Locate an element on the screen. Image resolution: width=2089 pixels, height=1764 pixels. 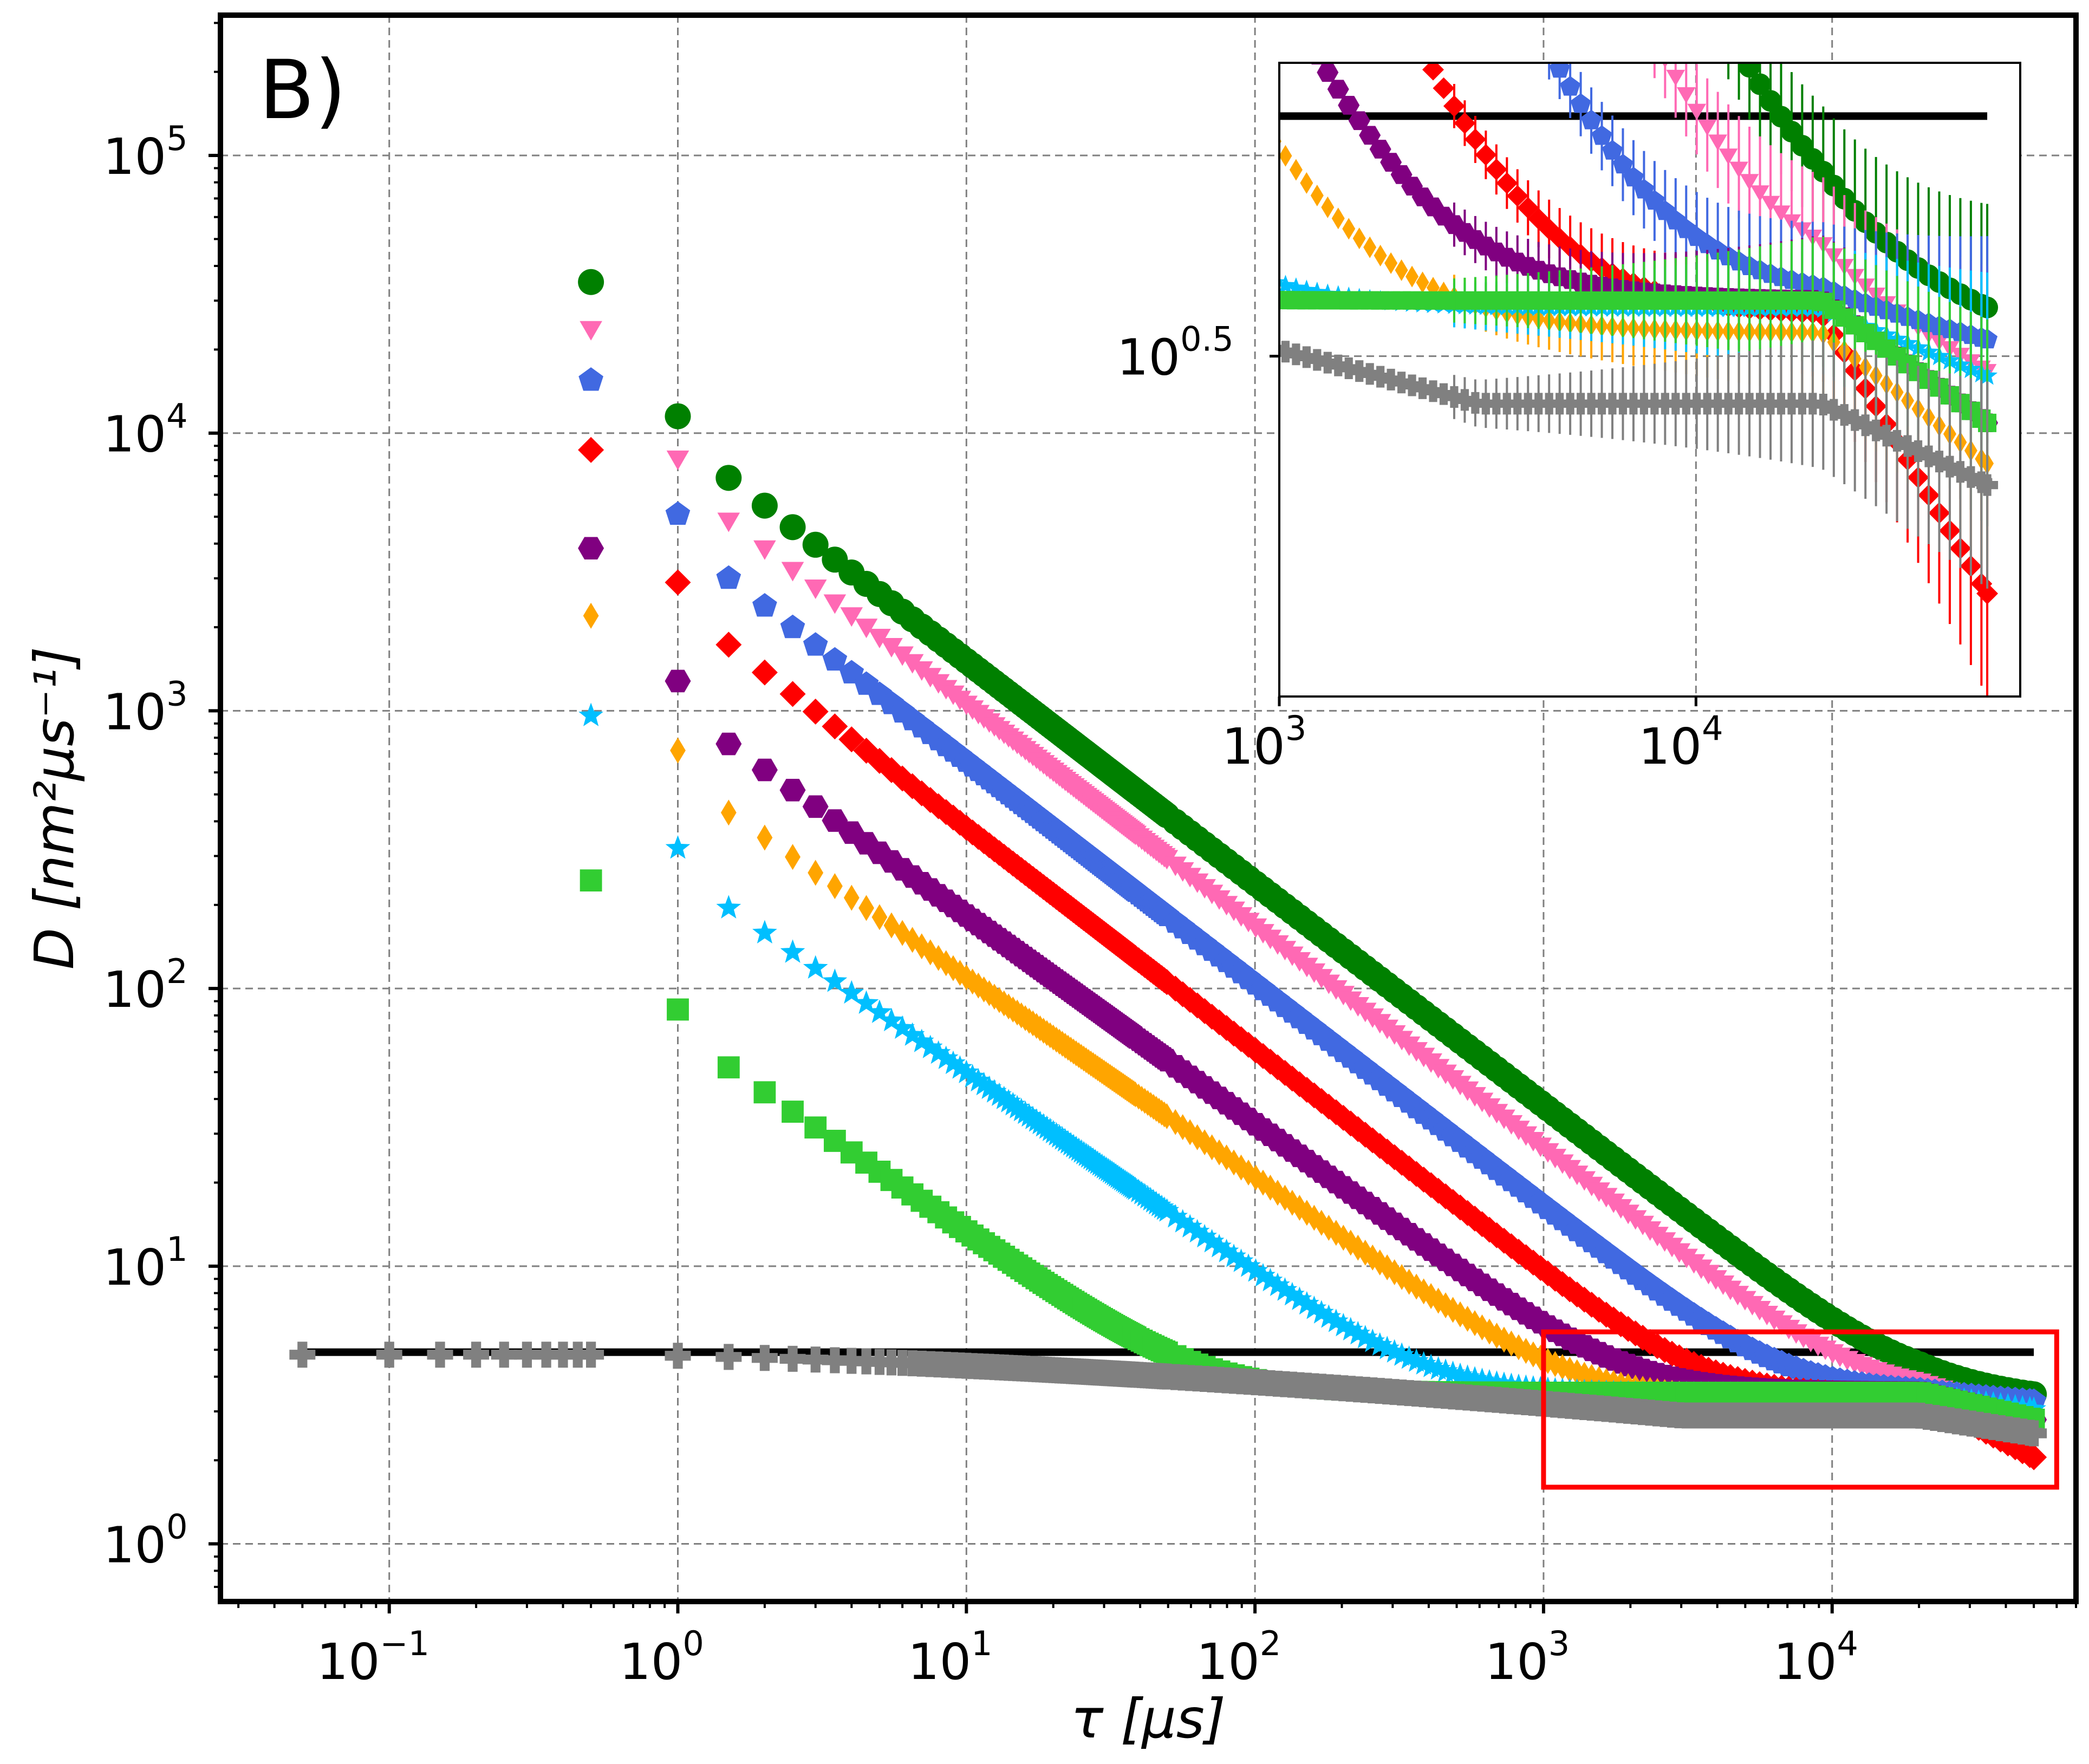
inset-series-5-point is located at coordinates (1328, 72).